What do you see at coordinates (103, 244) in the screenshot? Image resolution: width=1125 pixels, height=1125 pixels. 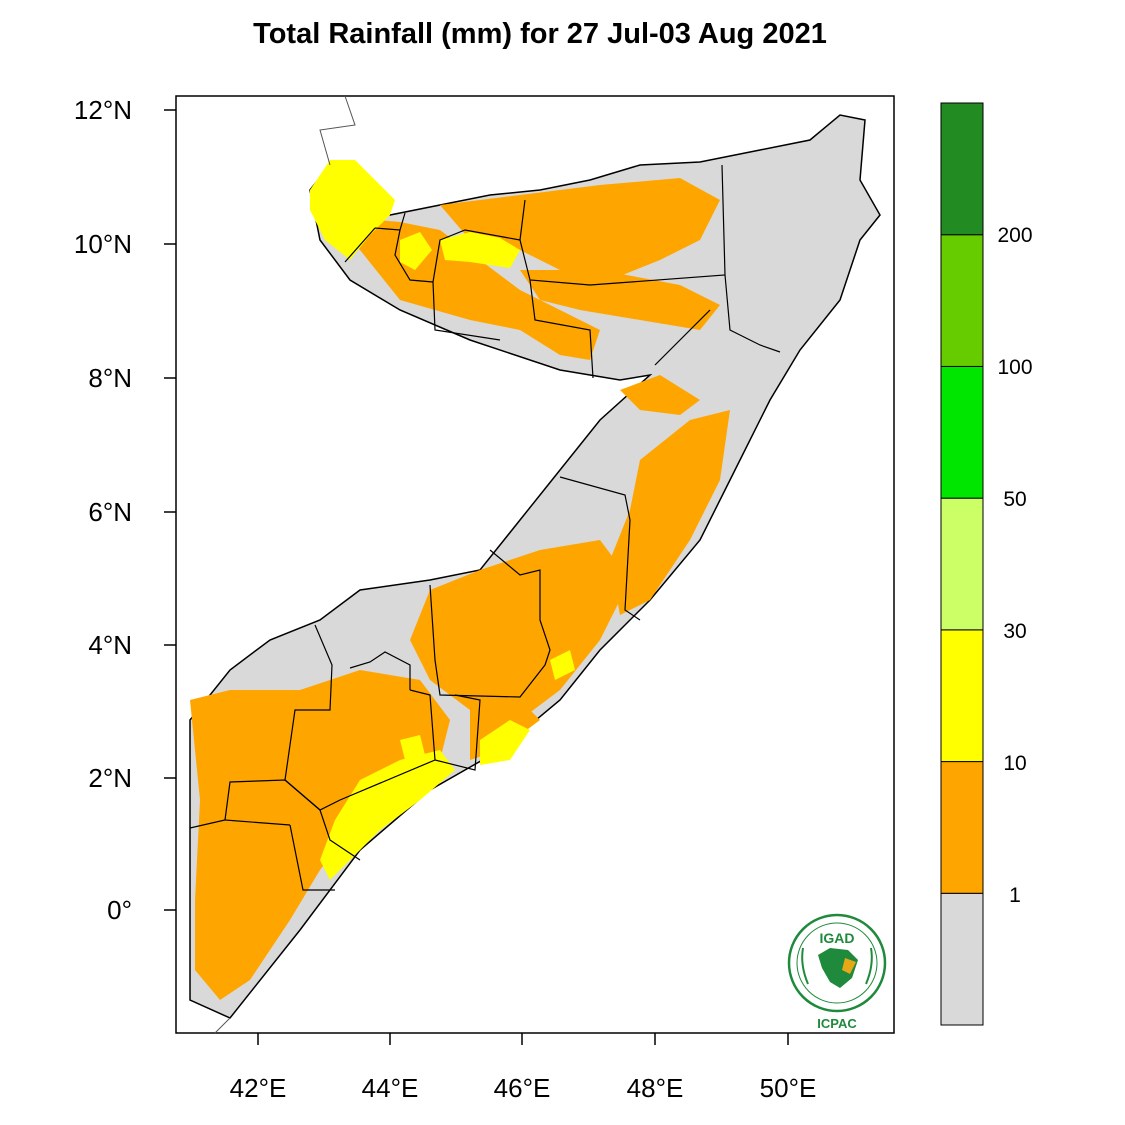 I see `y-tick-label: 10°N` at bounding box center [103, 244].